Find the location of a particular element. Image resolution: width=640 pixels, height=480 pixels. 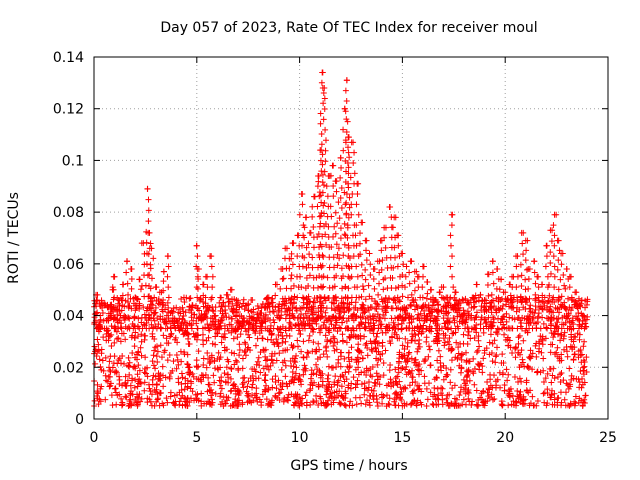

y-tick-label: 0.04 is located at coordinates (68, 317).